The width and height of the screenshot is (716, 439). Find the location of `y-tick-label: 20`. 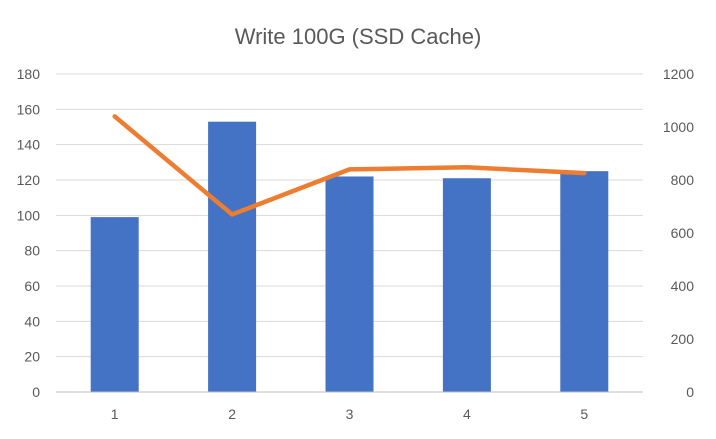

y-tick-label: 20 is located at coordinates (32, 357).